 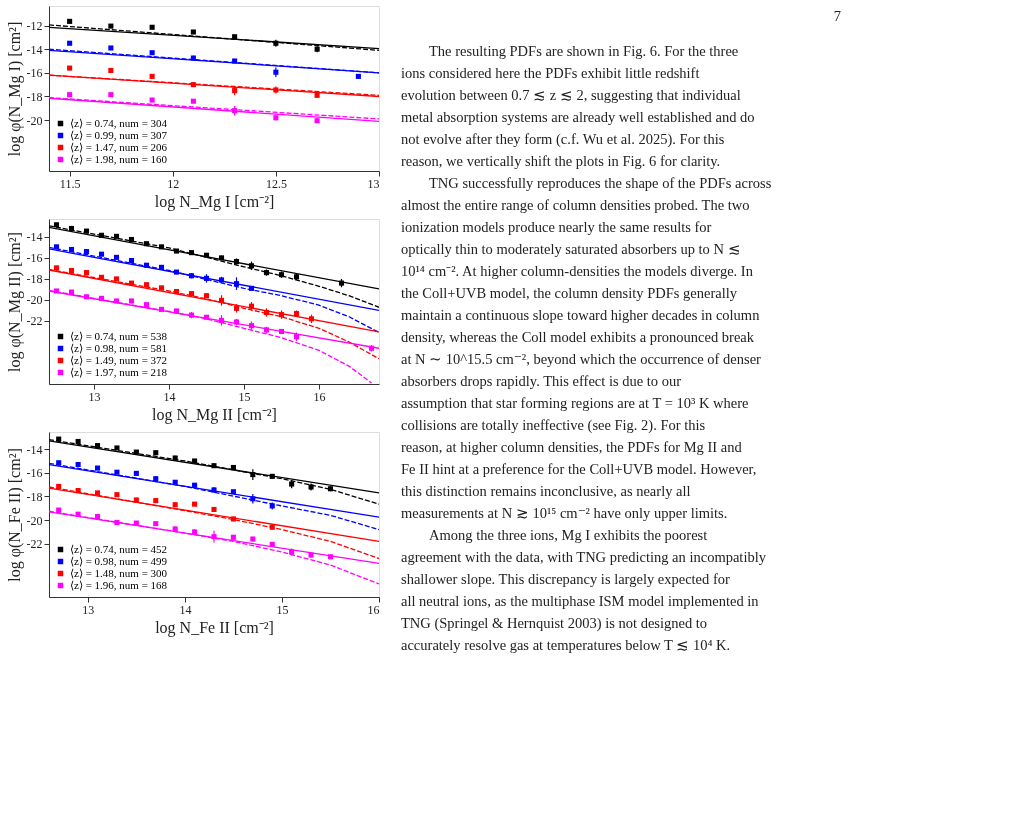 What do you see at coordinates (119, 560) in the screenshot?
I see `legend-label: ⟨z⟩ = 0.98, num = 499` at bounding box center [119, 560].